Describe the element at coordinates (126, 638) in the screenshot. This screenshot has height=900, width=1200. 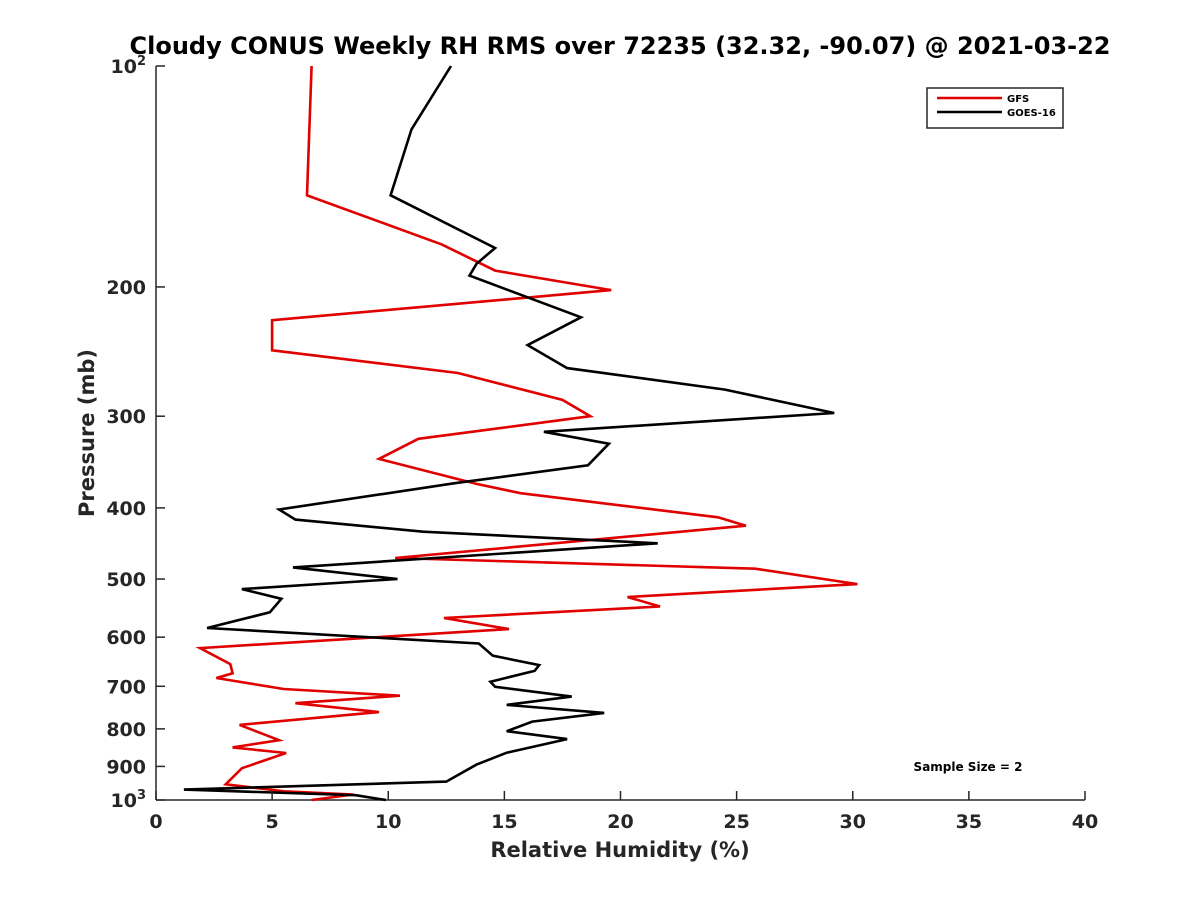
I see `y-tick-label: 600` at that location.